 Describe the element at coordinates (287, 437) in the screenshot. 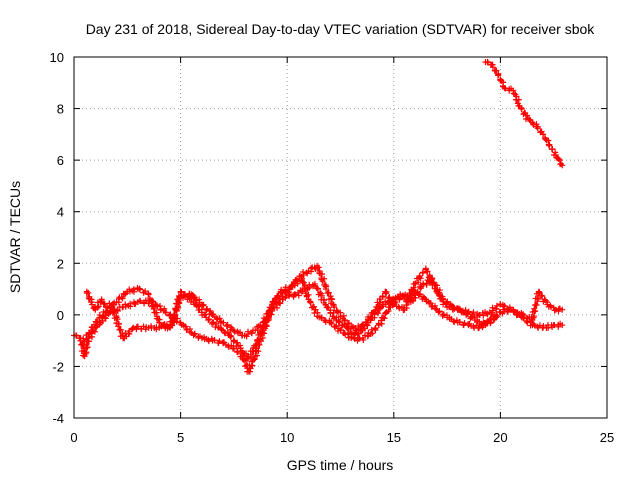

I see `x-tick-label: 10` at that location.